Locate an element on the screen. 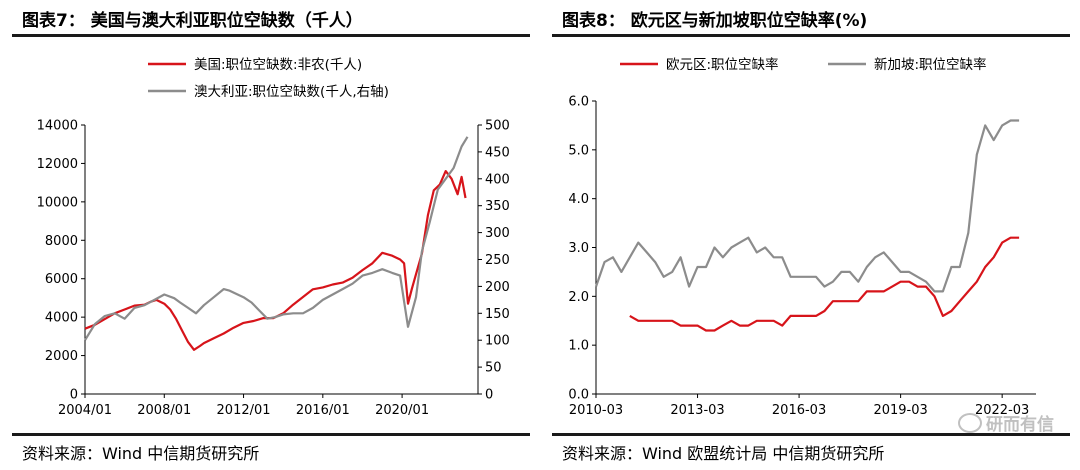 This screenshot has height=470, width=1080. chart-title: 图表8： 欧元区与新加坡职位空缺率(%) is located at coordinates (715, 21).